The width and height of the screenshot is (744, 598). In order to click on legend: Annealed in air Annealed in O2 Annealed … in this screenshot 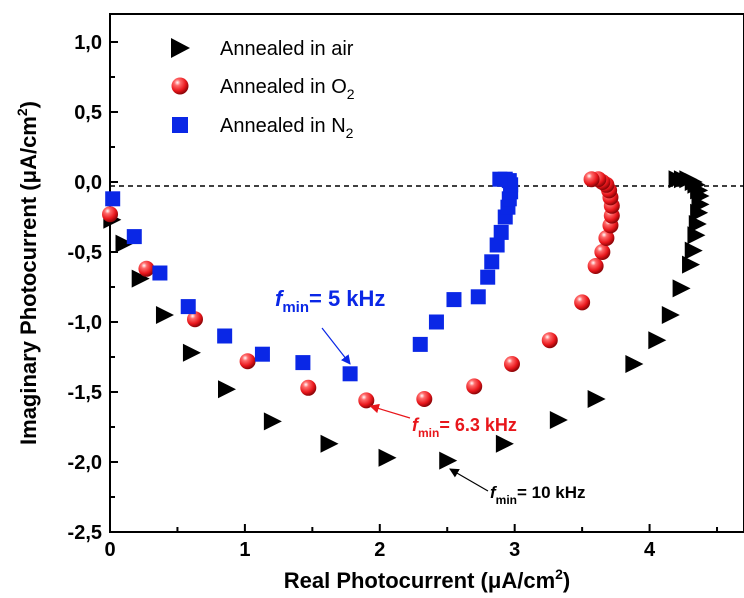, I will do `click(263, 89)`.